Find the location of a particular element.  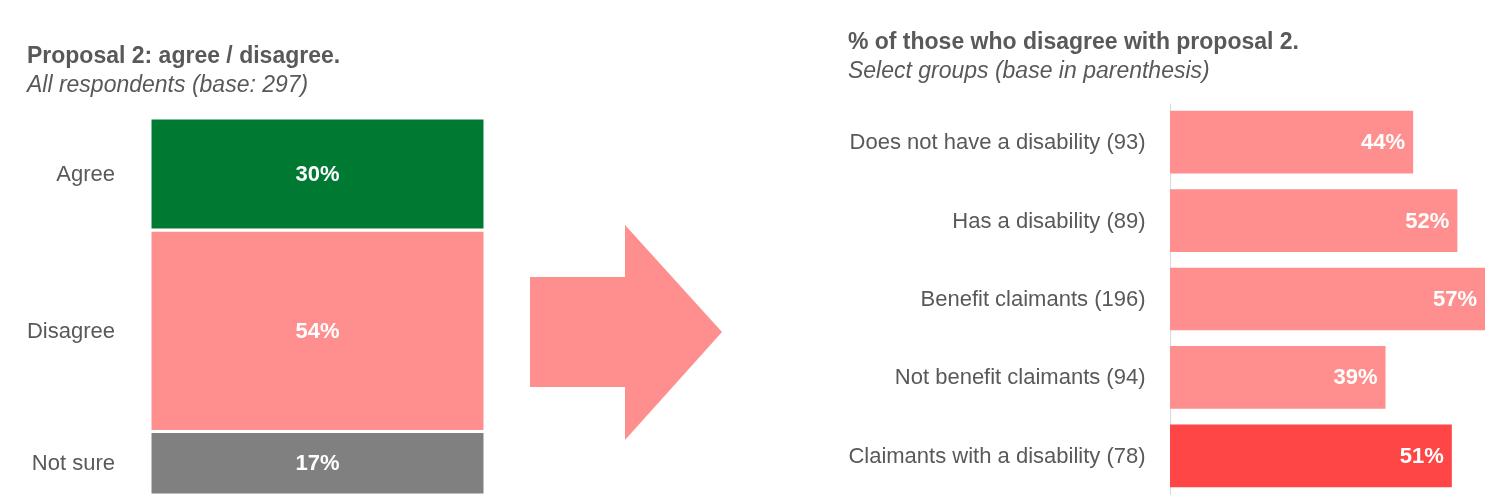

series-label: Disagree is located at coordinates (70, 330).